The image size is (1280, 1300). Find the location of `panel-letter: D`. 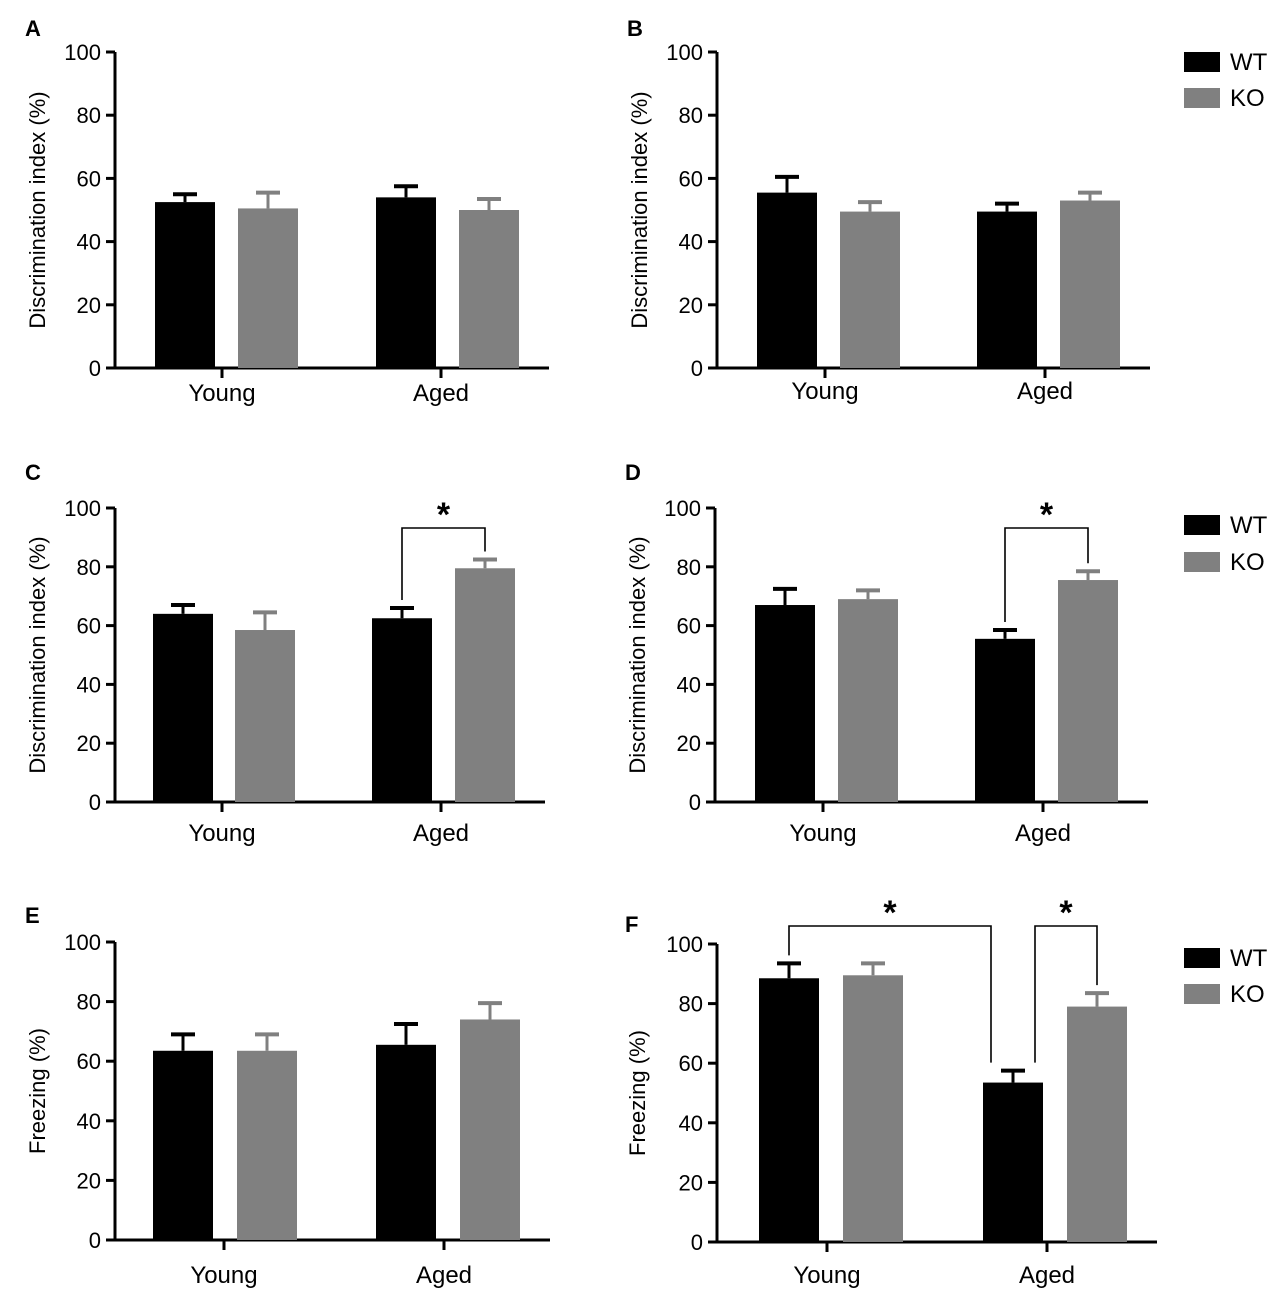

panel-letter: D is located at coordinates (633, 472).